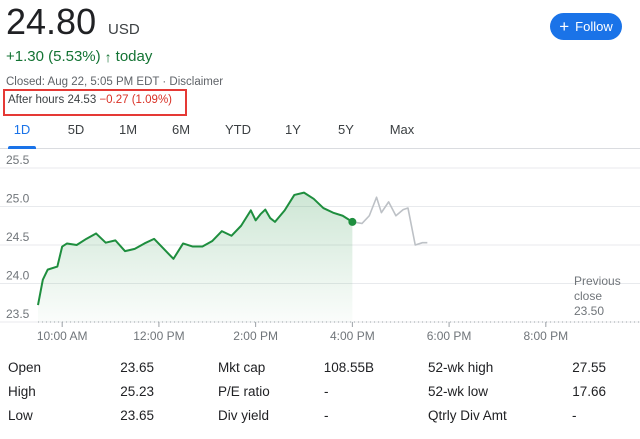  Describe the element at coordinates (137, 415) in the screenshot. I see `stat-value-low: 23.65` at that location.